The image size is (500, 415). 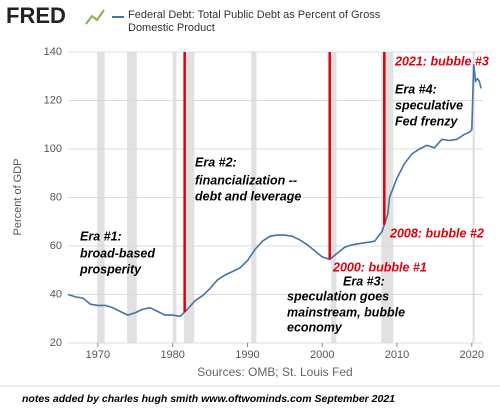 What do you see at coordinates (364, 281) in the screenshot?
I see `annotation: Era #3:` at bounding box center [364, 281].